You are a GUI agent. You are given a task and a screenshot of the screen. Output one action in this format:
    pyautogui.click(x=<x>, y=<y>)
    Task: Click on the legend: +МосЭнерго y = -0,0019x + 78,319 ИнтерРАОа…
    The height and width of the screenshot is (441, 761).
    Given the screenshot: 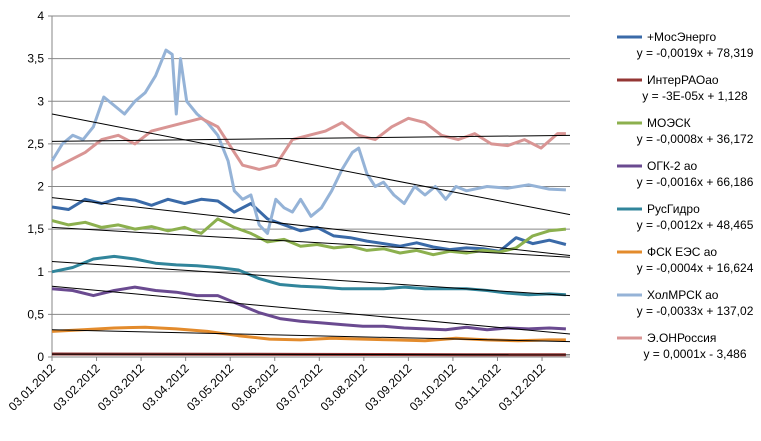 What is the action you would take?
    pyautogui.click(x=685, y=195)
    